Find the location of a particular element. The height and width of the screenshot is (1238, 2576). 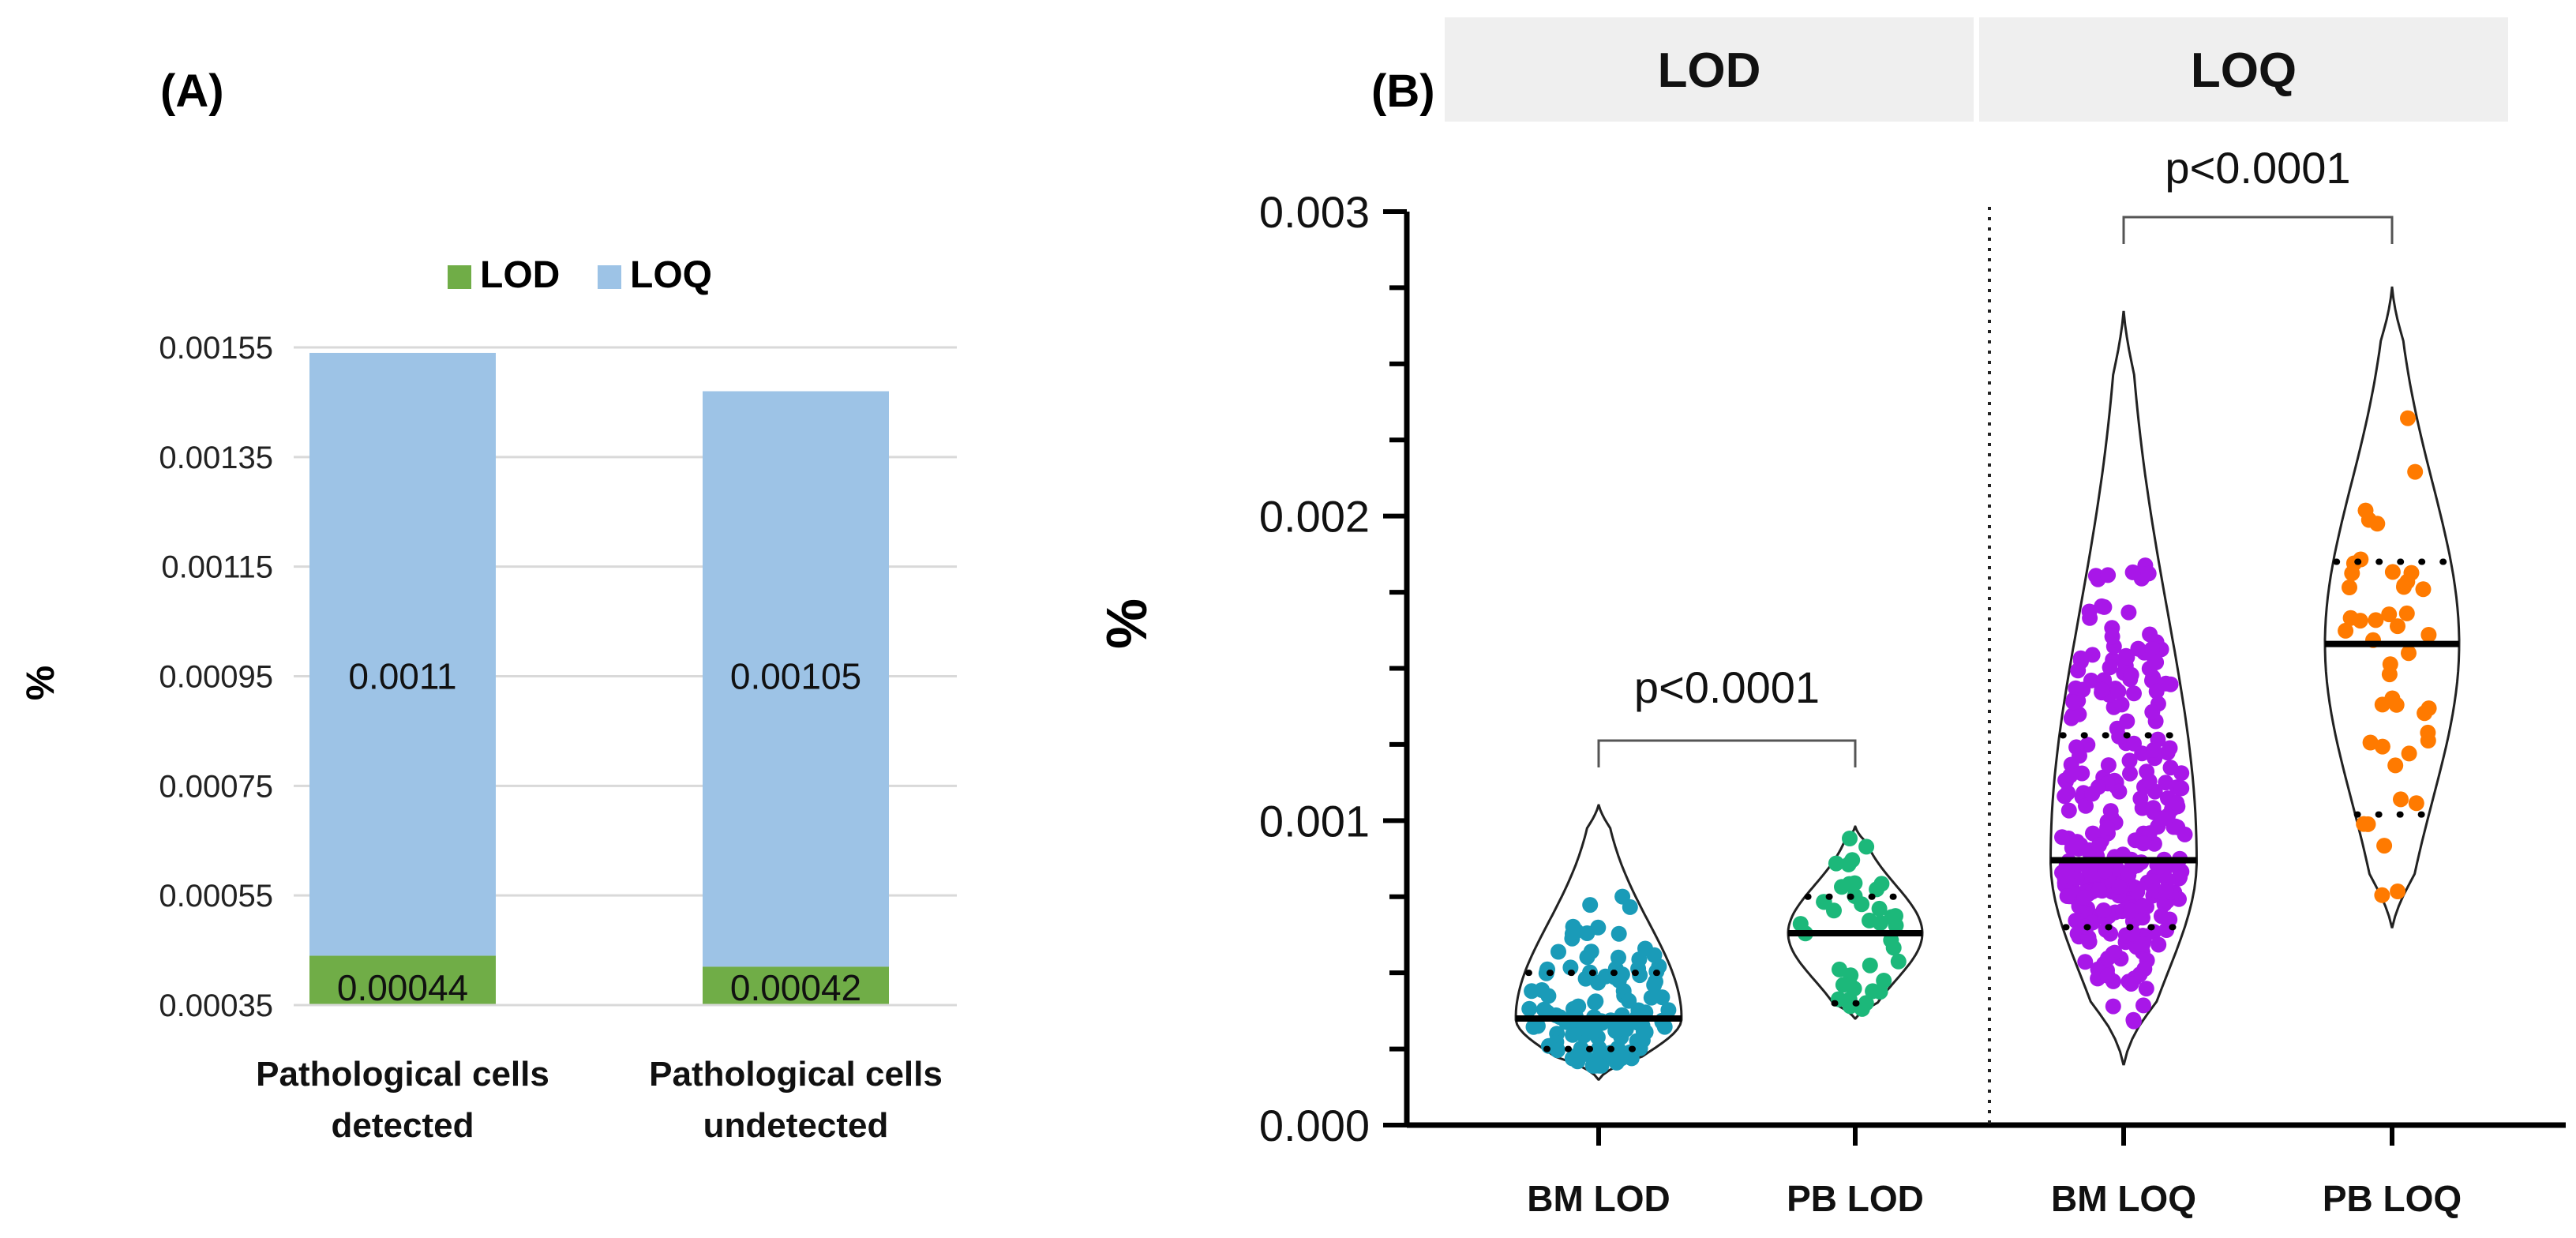

facet-strip-lod is located at coordinates (1709, 69).